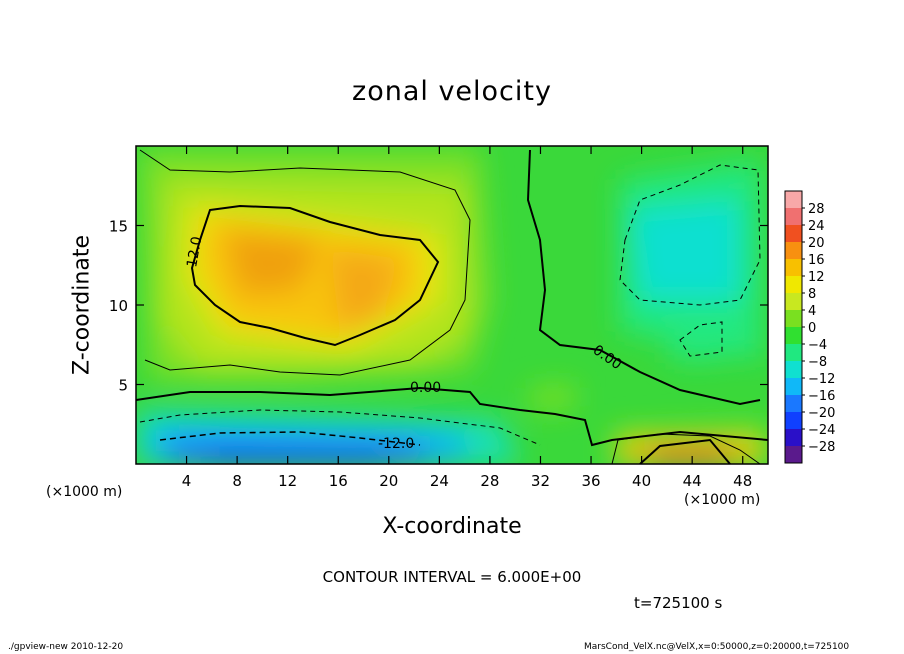 The width and height of the screenshot is (904, 654). What do you see at coordinates (287, 481) in the screenshot?
I see `x-tick-label-2: 12` at bounding box center [287, 481].